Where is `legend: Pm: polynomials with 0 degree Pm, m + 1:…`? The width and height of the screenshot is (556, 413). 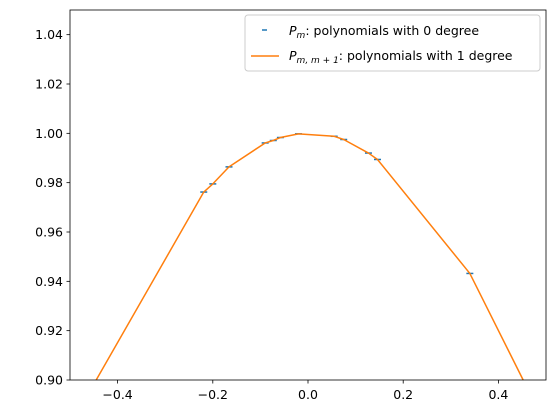 legend: Pm: polynomials with 0 degree Pm, m + 1:… is located at coordinates (392, 43).